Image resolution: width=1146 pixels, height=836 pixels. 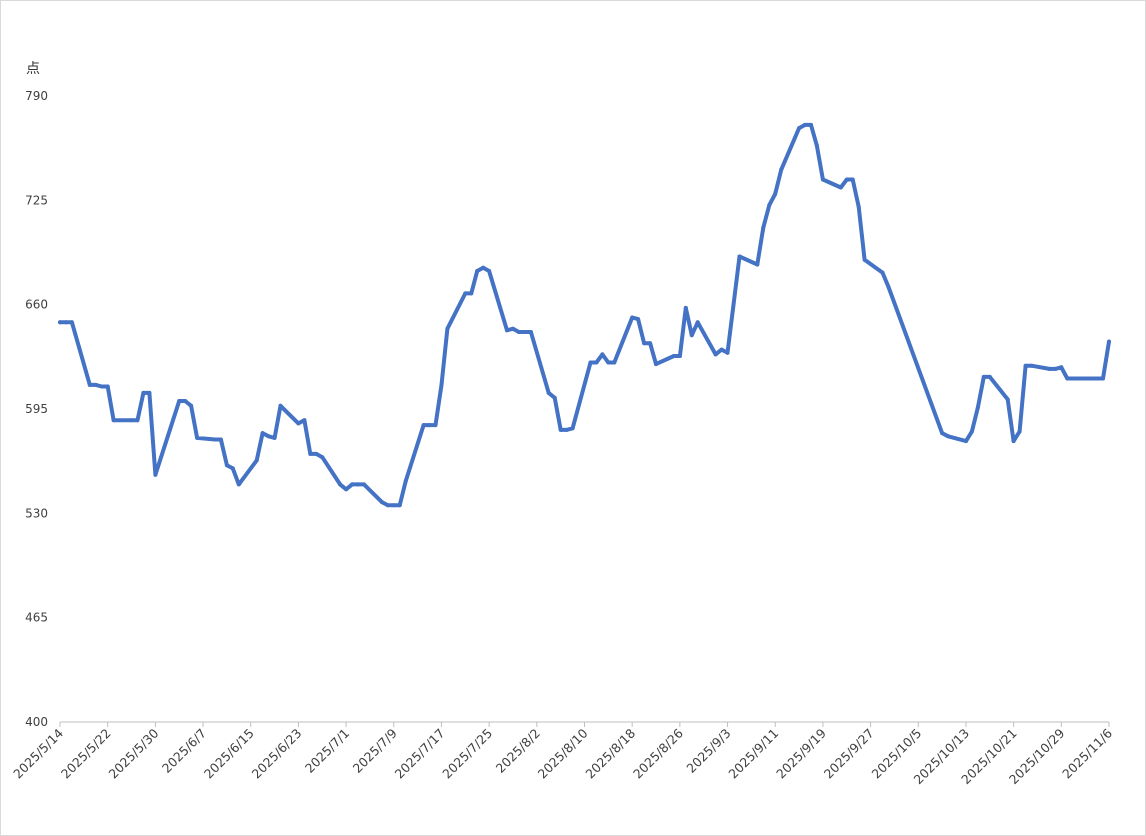 What do you see at coordinates (36, 722) in the screenshot?
I see `y-tick-label: 400` at bounding box center [36, 722].